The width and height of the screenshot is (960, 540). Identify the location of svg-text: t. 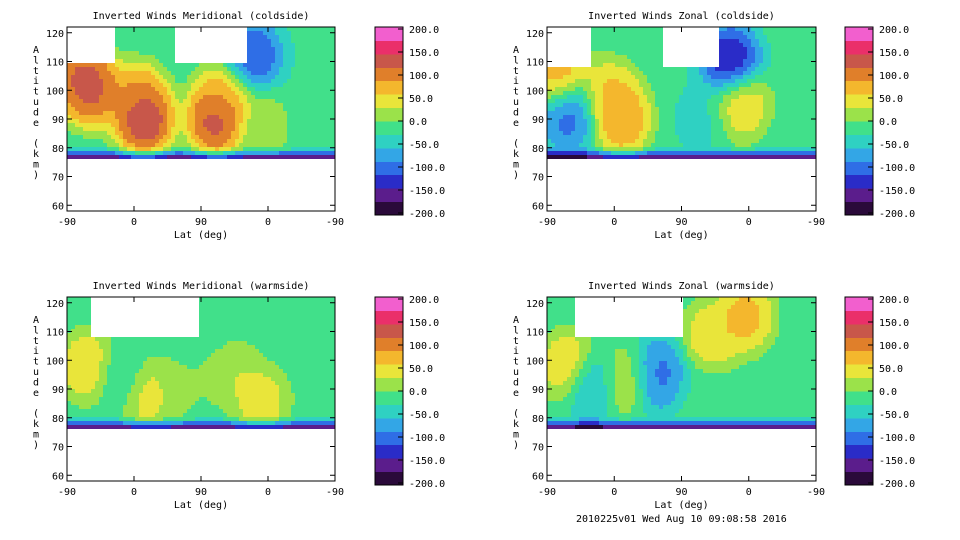
(516, 71).